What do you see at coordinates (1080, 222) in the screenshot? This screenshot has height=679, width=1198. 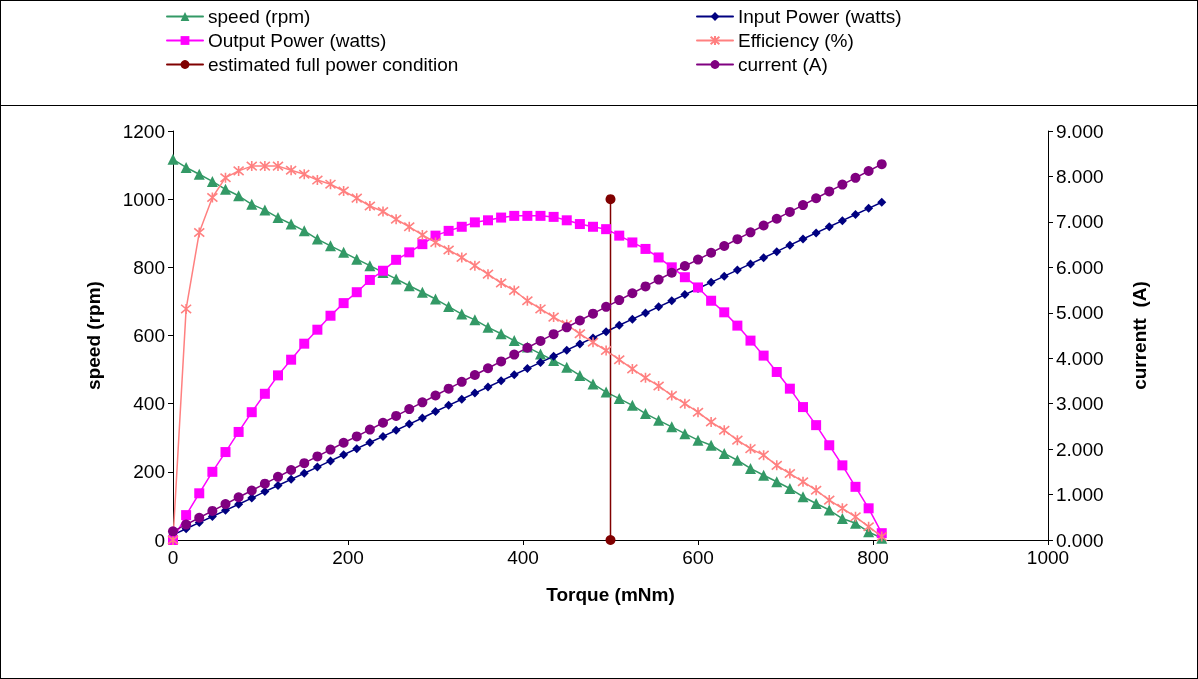 I see `y2-tick-label: 7.000` at bounding box center [1080, 222].